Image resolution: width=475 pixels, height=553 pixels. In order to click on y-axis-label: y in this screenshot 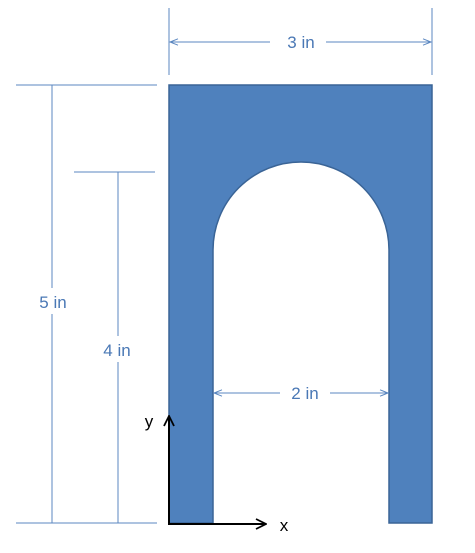, I will do `click(149, 421)`.